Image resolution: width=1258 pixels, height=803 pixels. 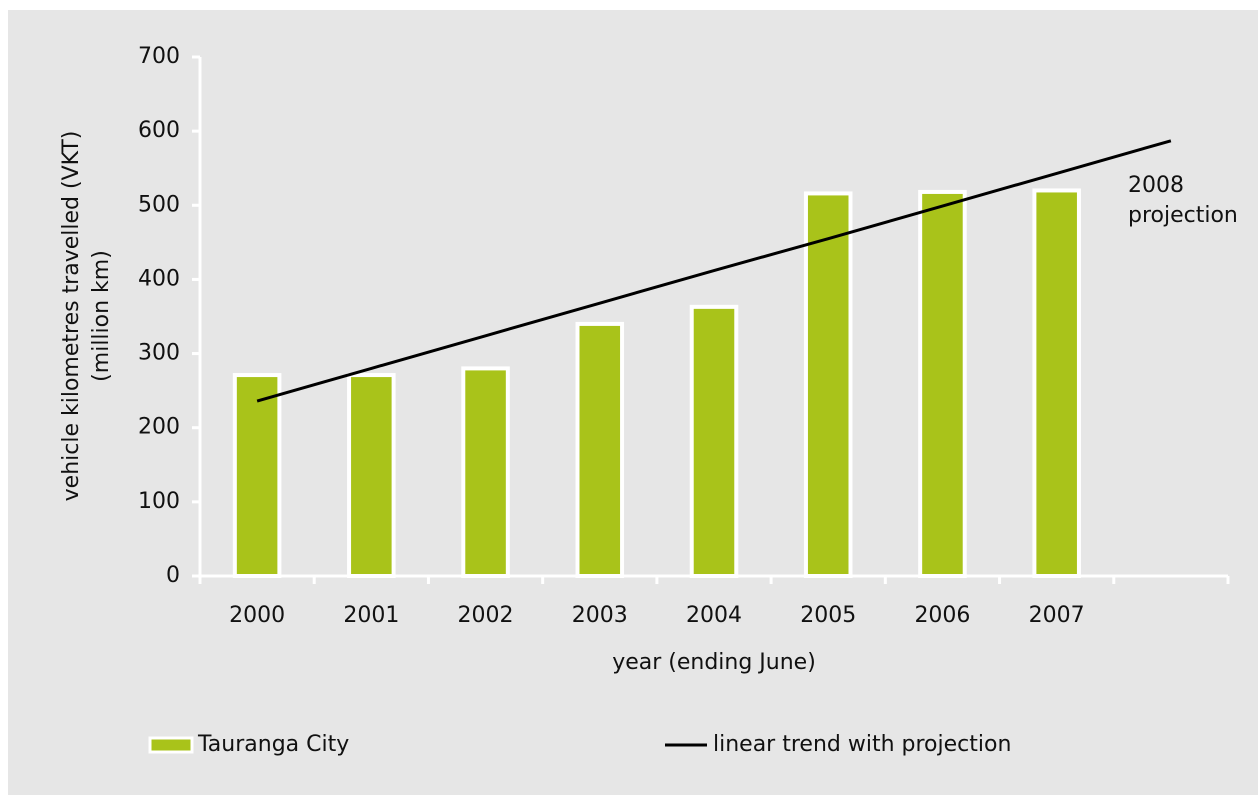 What do you see at coordinates (486, 615) in the screenshot?
I see `x-tick-label: 2002` at bounding box center [486, 615].